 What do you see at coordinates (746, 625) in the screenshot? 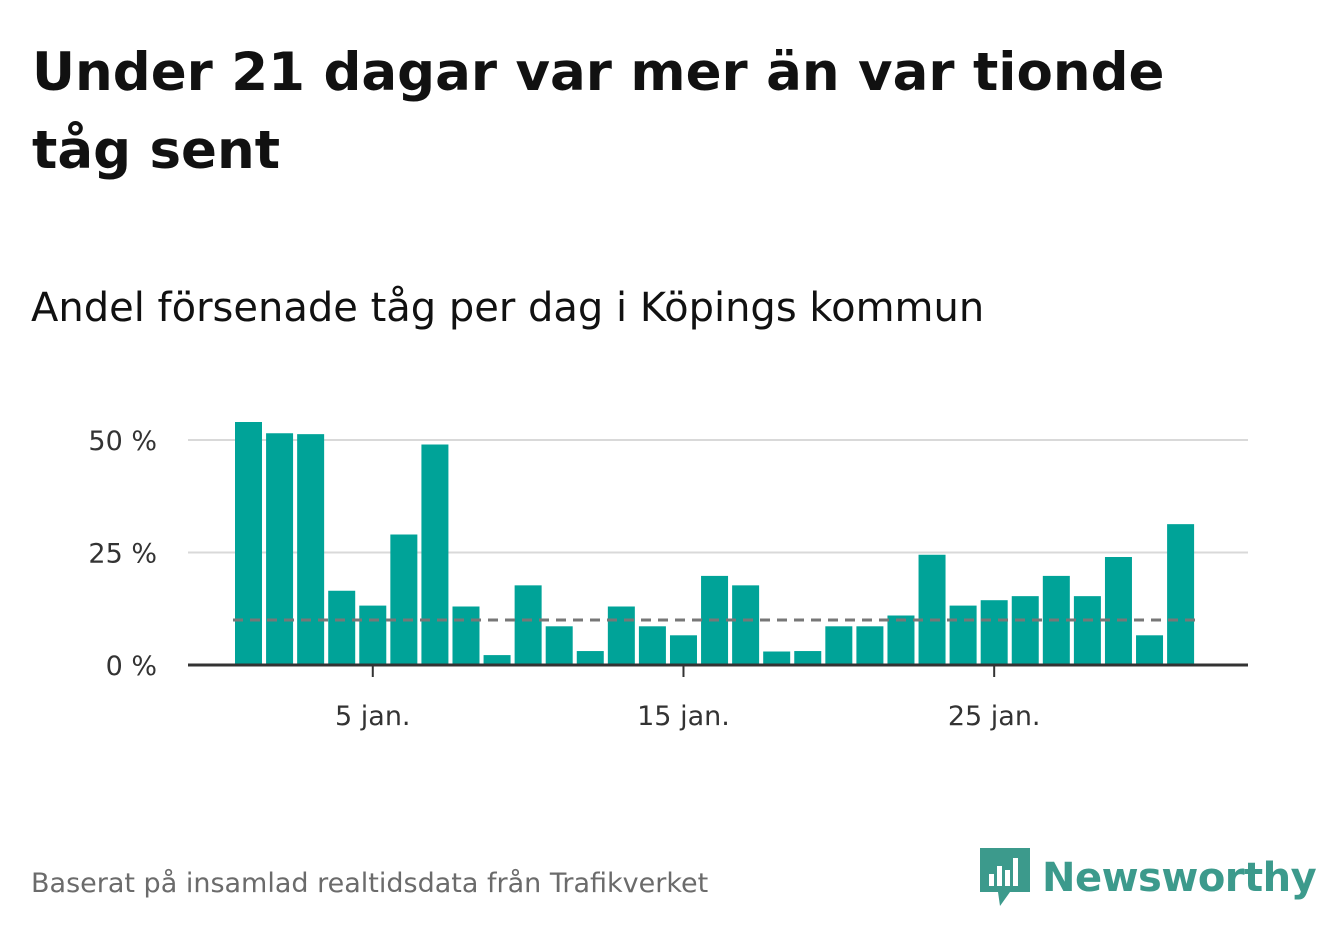
I see `bar-17jan` at bounding box center [746, 625].